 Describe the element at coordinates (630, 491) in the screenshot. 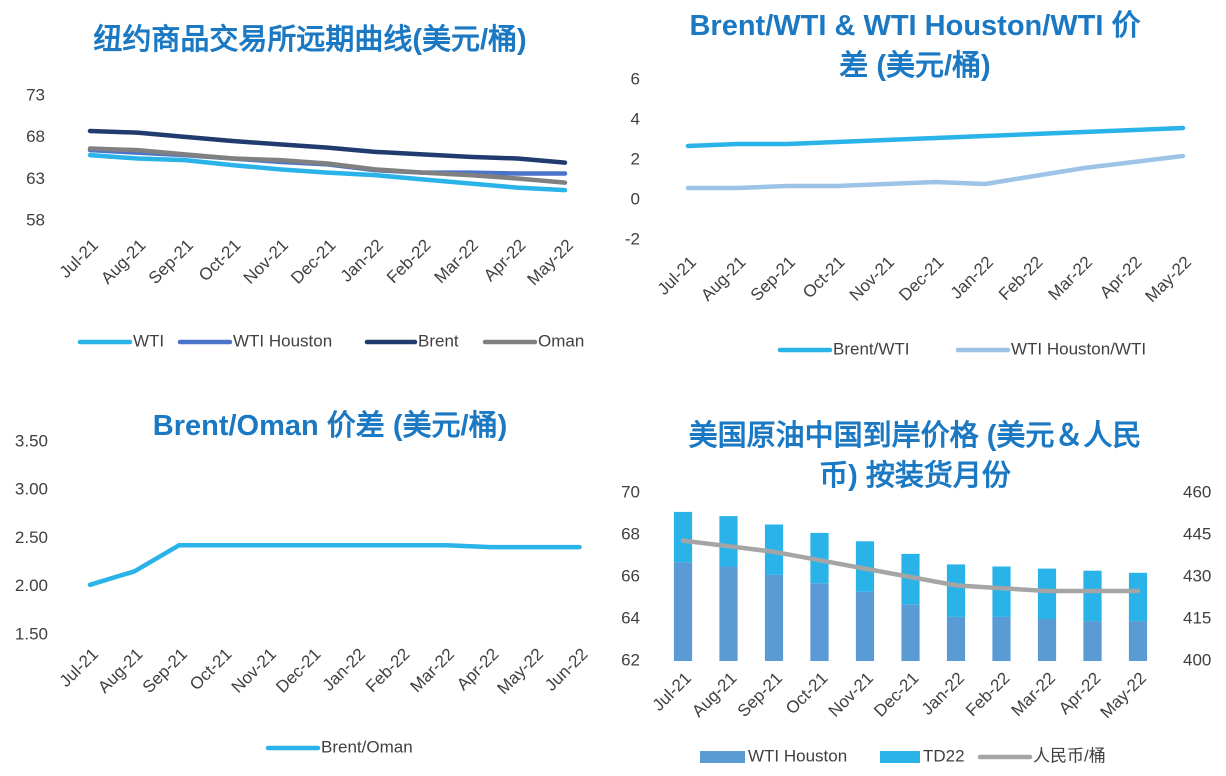

I see `y-tick-label: 70` at that location.